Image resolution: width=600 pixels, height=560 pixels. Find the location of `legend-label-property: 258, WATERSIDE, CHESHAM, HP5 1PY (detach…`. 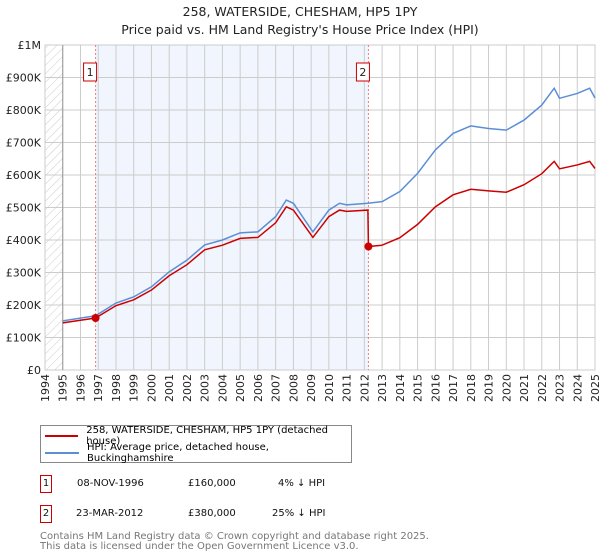

legend-label-property: 258, WATERSIDE, CHESHAM, HP5 1PY (detach… is located at coordinates (207, 436).